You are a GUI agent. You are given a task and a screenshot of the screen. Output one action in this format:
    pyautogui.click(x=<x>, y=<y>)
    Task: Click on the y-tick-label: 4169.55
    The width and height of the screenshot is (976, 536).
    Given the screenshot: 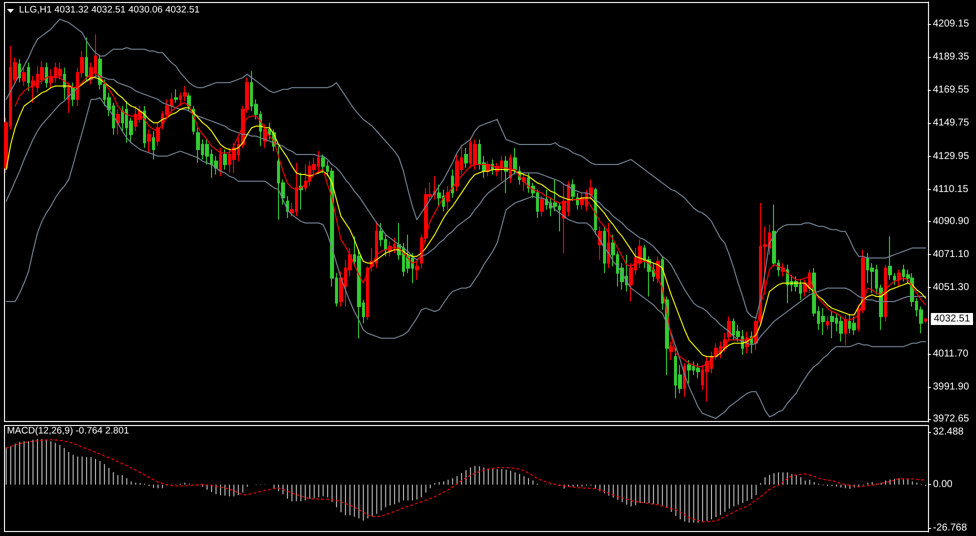 What is the action you would take?
    pyautogui.click(x=951, y=90)
    